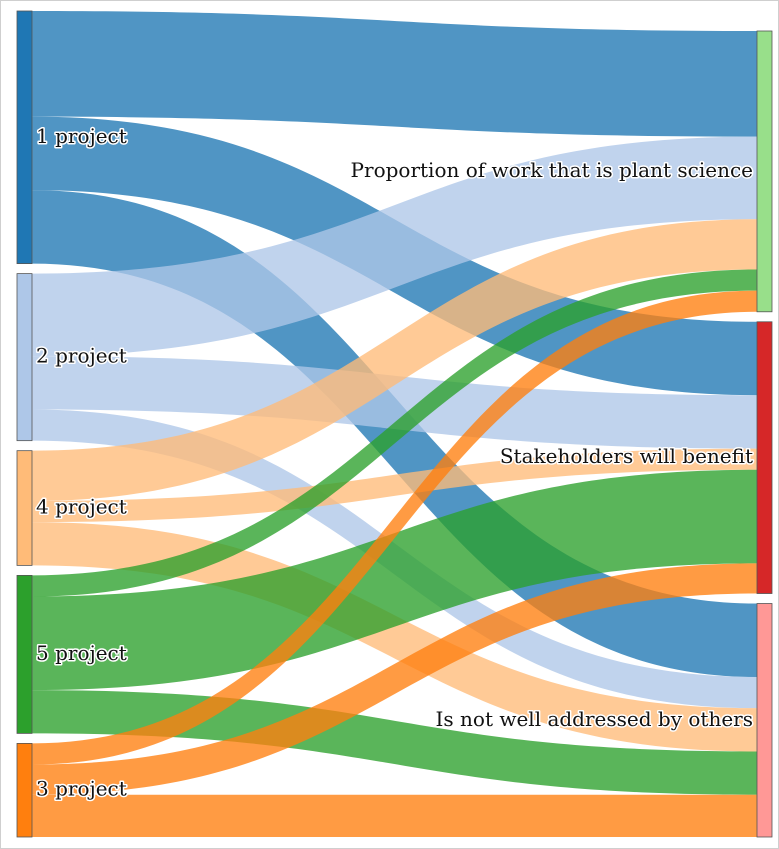 Image resolution: width=779 pixels, height=849 pixels. What do you see at coordinates (394, 402) in the screenshot?
I see `link-s2-to-t2` at bounding box center [394, 402].